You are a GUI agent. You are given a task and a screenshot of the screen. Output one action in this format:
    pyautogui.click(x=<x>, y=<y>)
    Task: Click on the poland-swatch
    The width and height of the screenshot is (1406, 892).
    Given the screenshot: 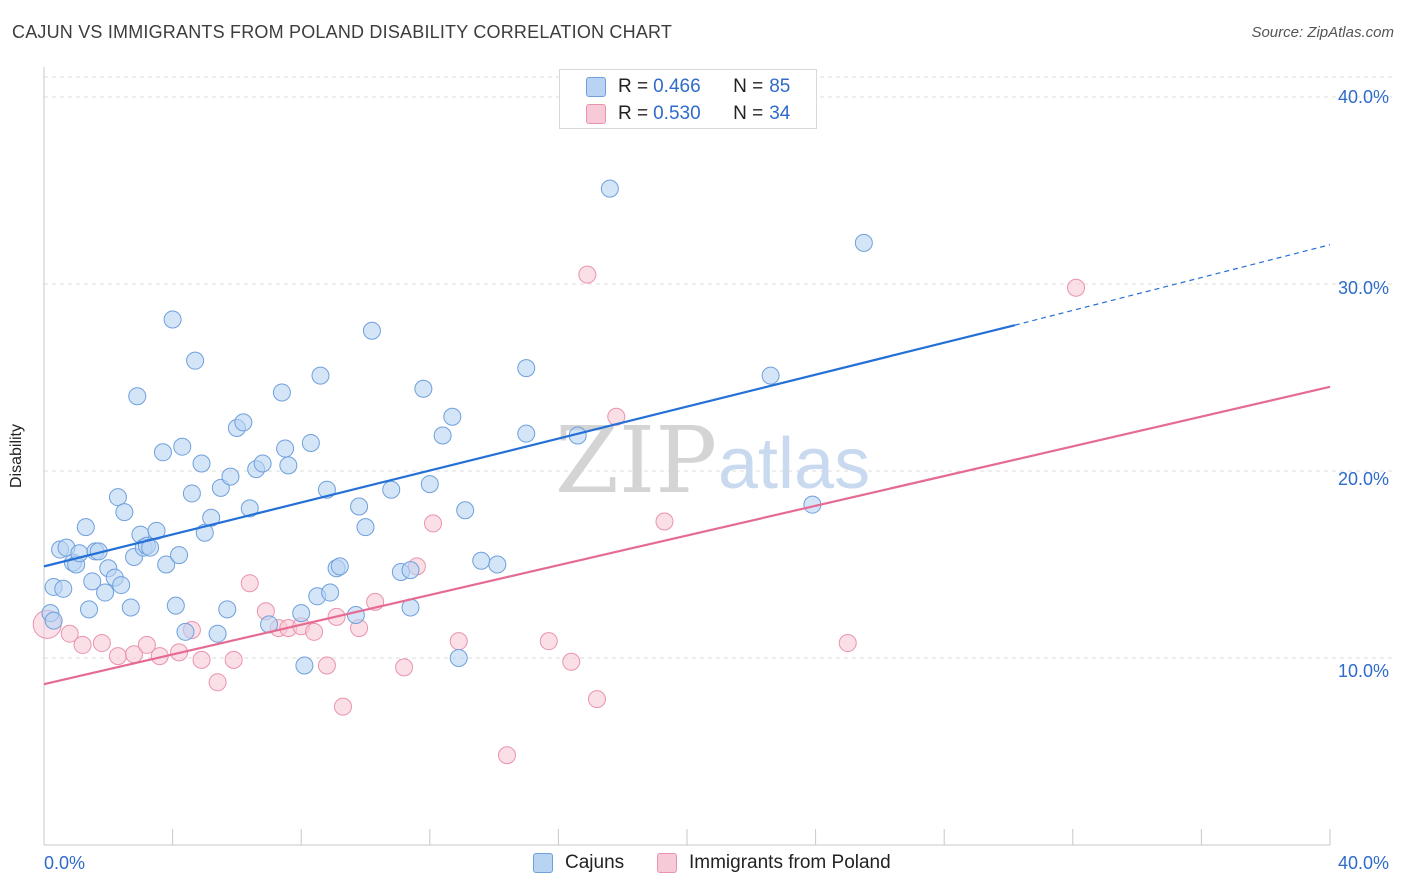 What is the action you would take?
    pyautogui.click(x=596, y=114)
    